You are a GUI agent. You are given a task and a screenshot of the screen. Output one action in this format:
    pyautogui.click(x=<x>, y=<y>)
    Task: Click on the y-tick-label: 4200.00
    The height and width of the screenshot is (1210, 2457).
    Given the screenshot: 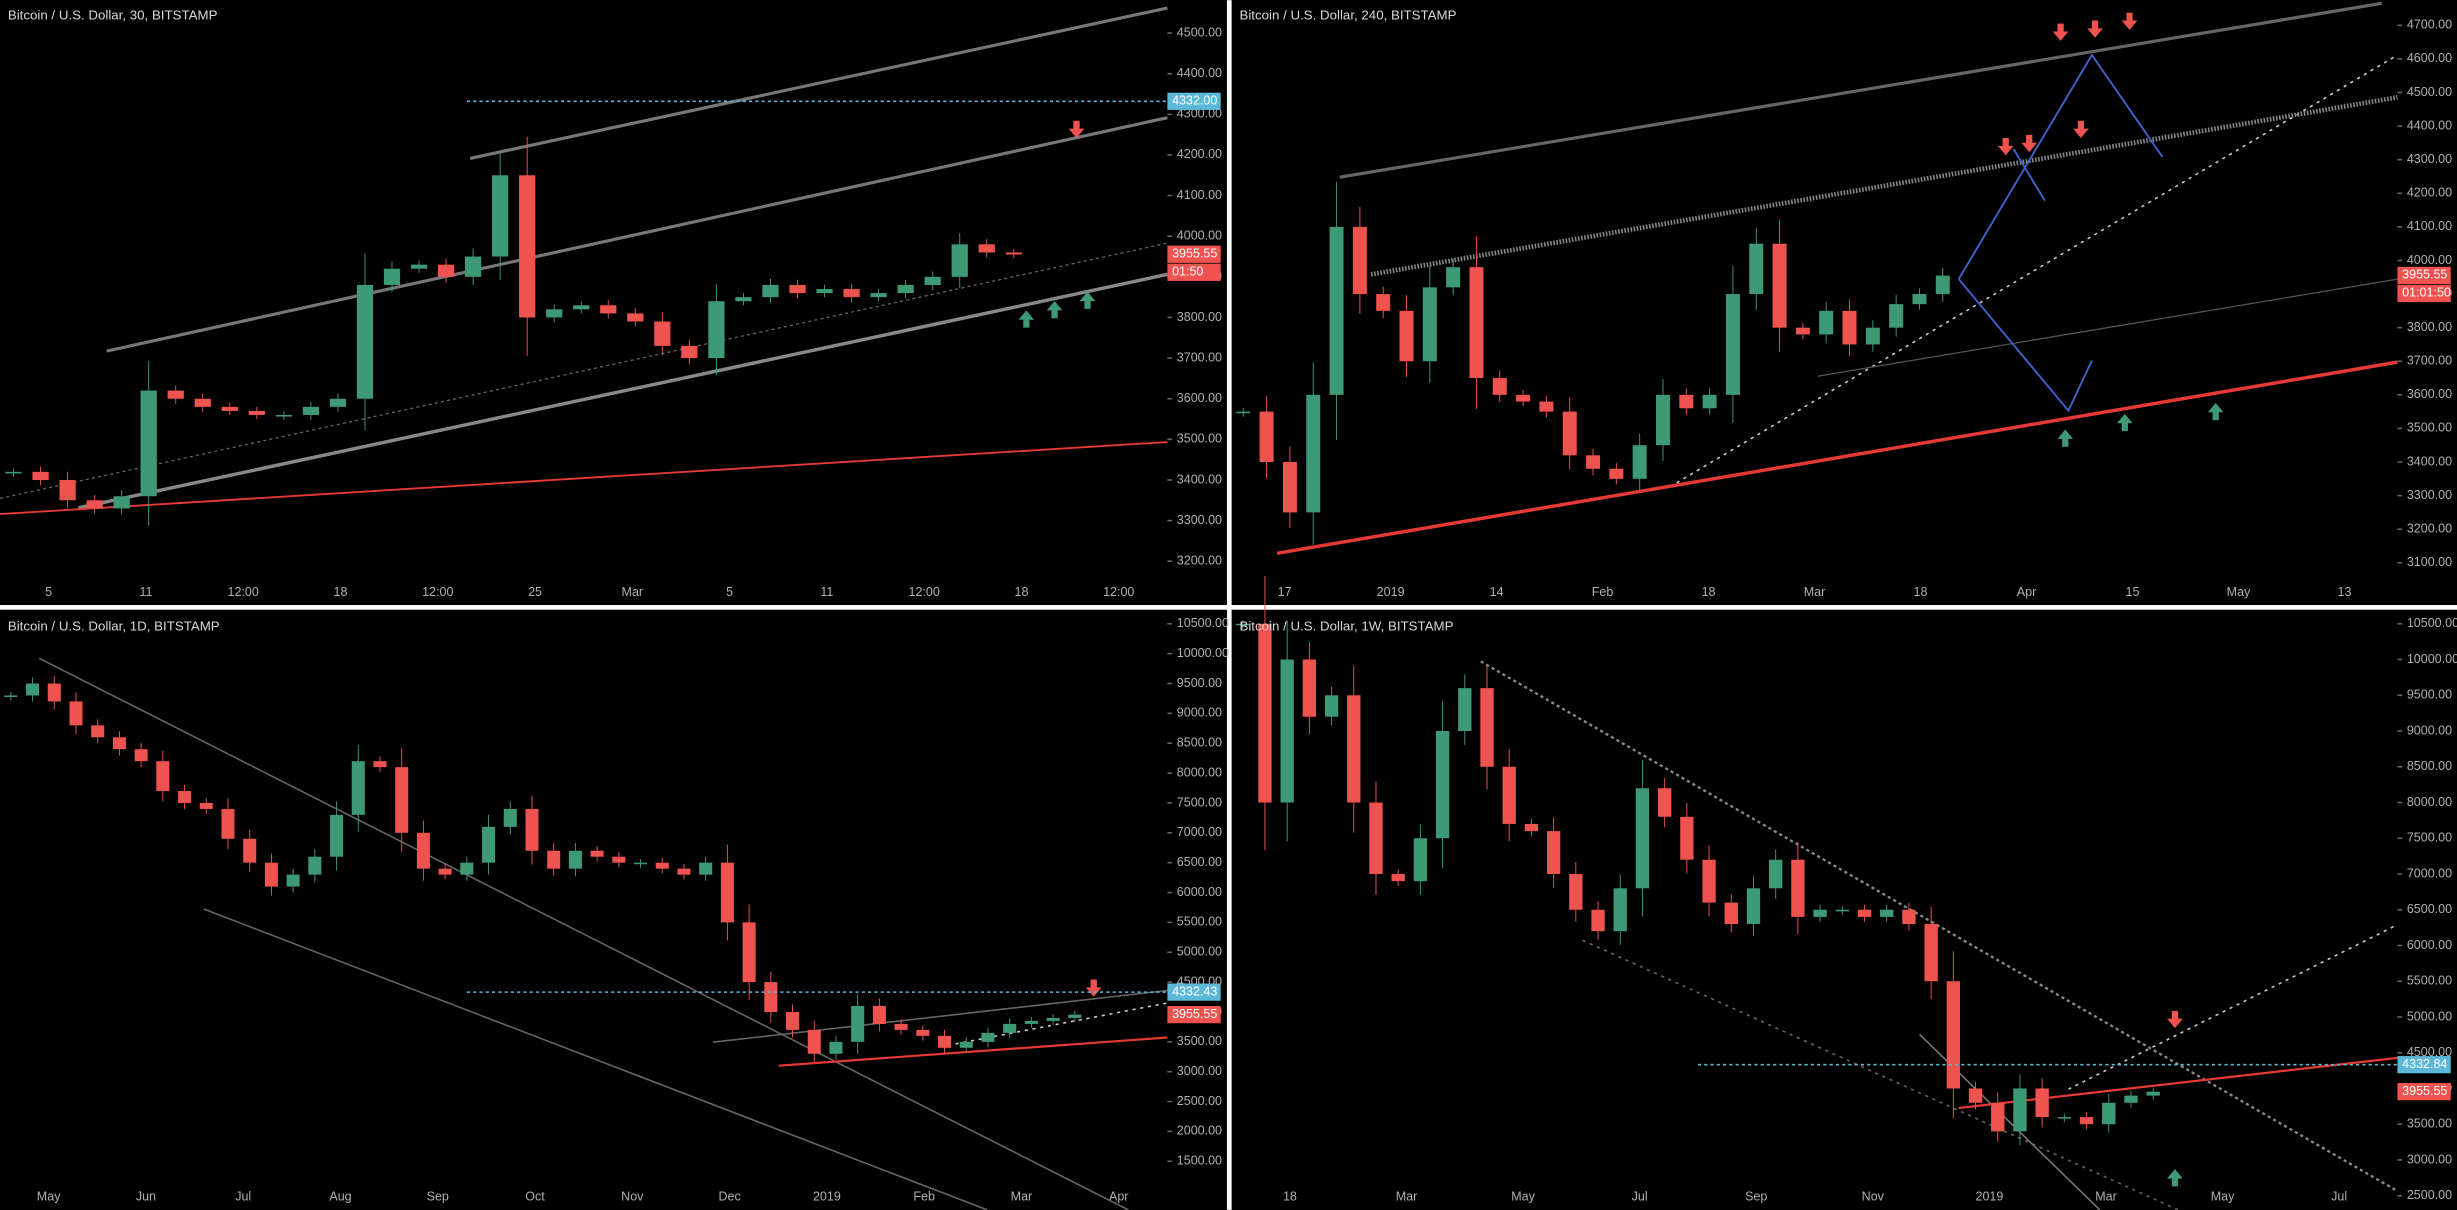 What is the action you would take?
    pyautogui.click(x=2429, y=193)
    